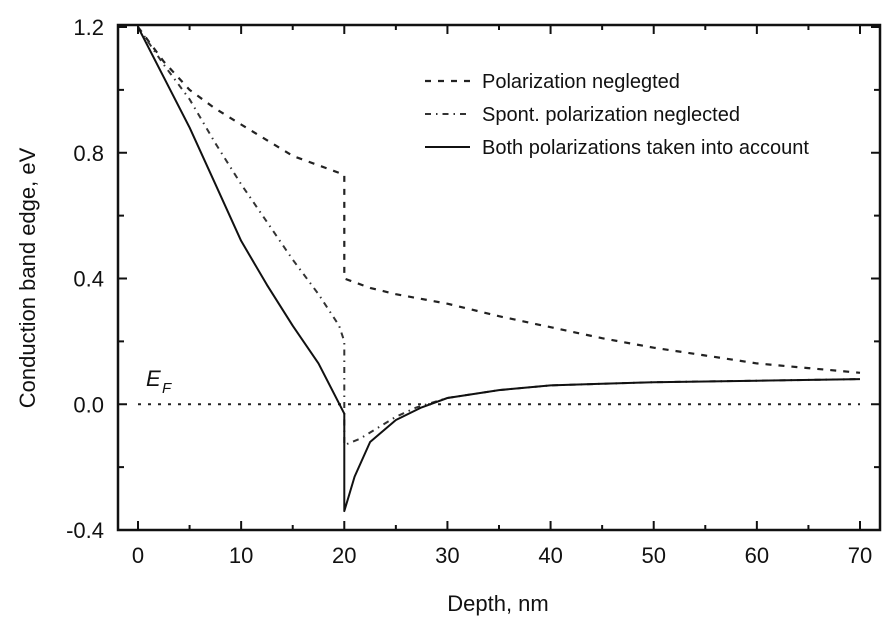 The height and width of the screenshot is (631, 889). I want to click on x-tick-label: 0, so click(138, 555).